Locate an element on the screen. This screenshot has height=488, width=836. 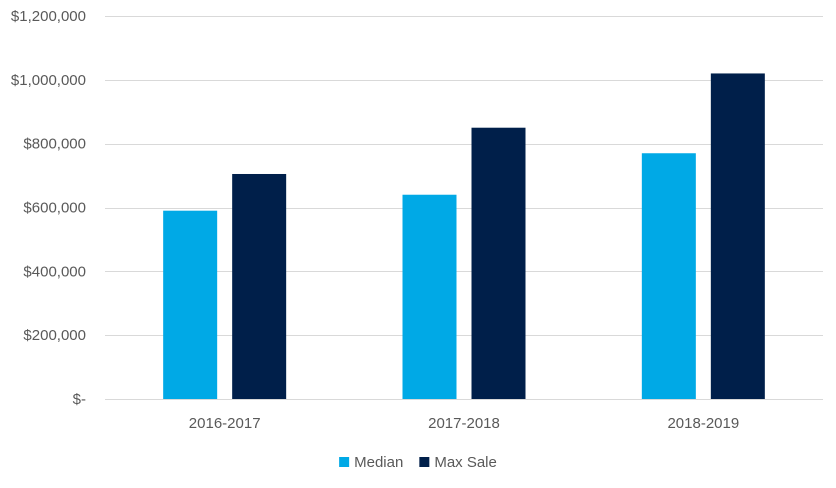
legend-swatch-max-sale is located at coordinates (424, 462).